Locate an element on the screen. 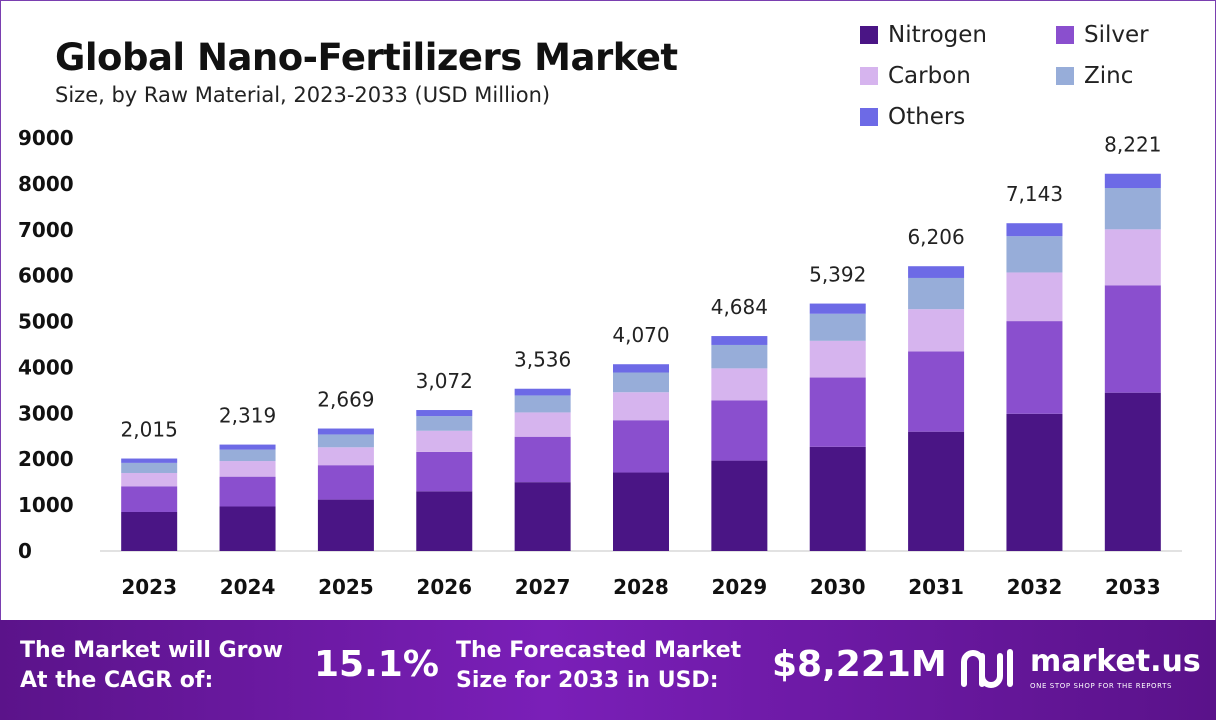  bar-zinc-2029 is located at coordinates (739, 356).